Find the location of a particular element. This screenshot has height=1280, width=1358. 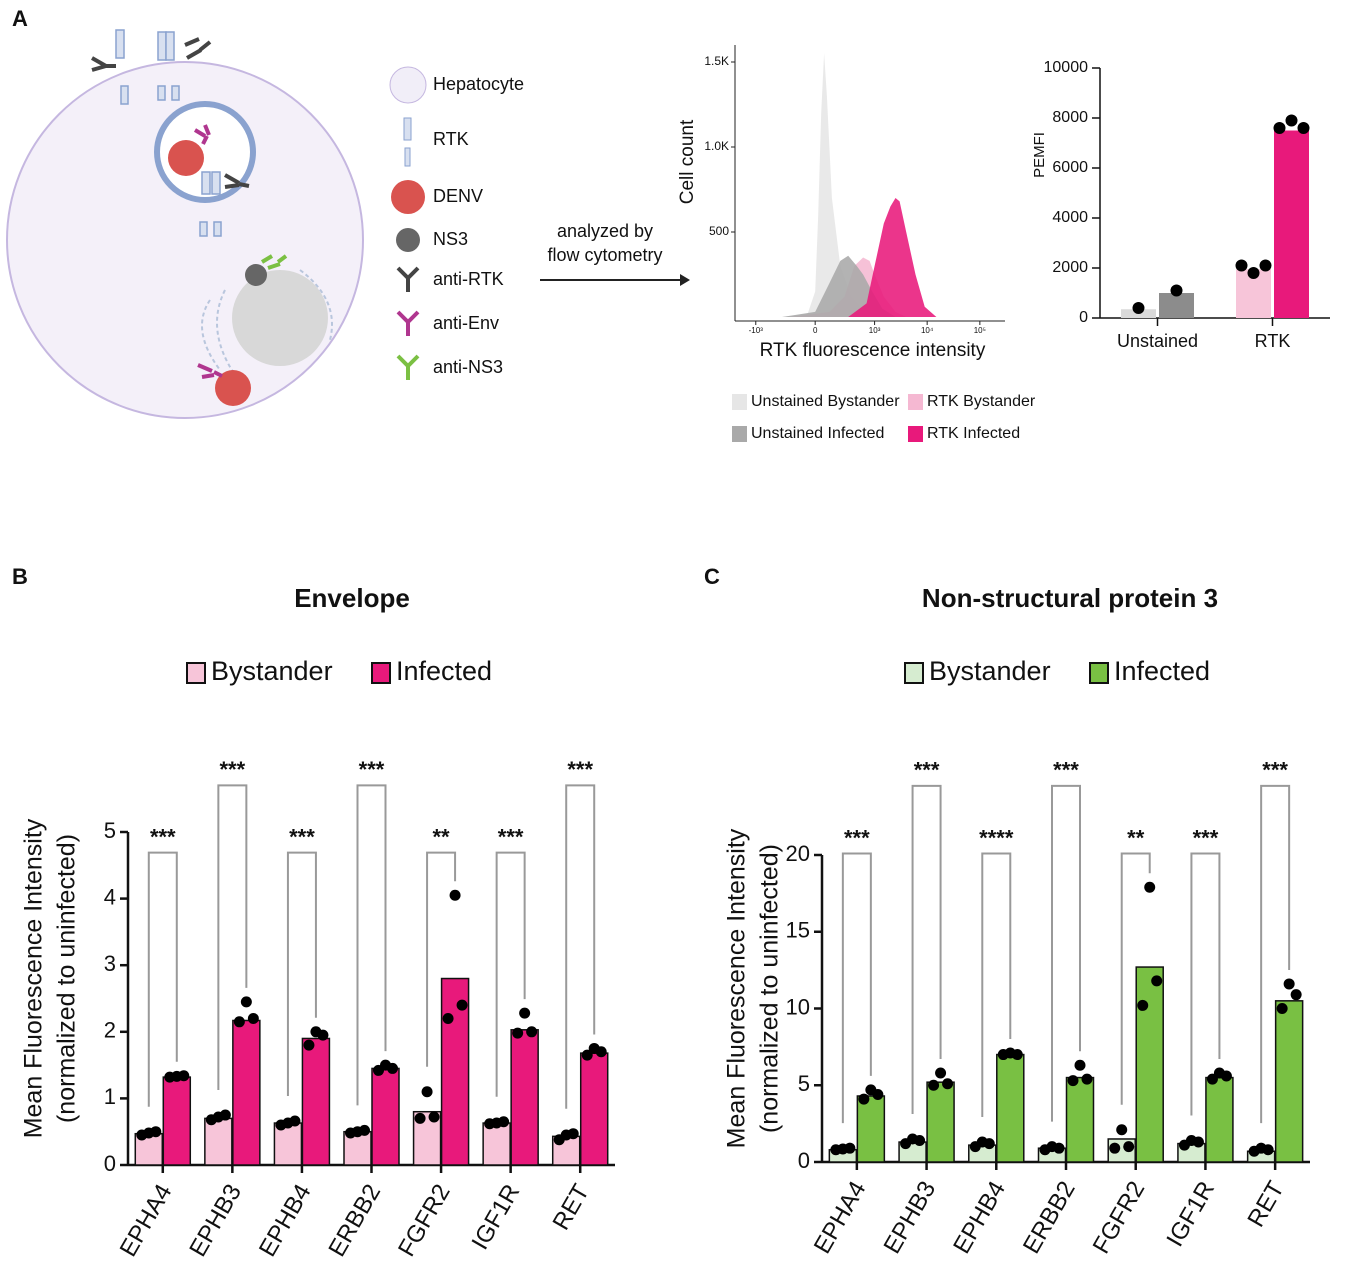

y-axis-label: PEMFI is located at coordinates (1039, 155).